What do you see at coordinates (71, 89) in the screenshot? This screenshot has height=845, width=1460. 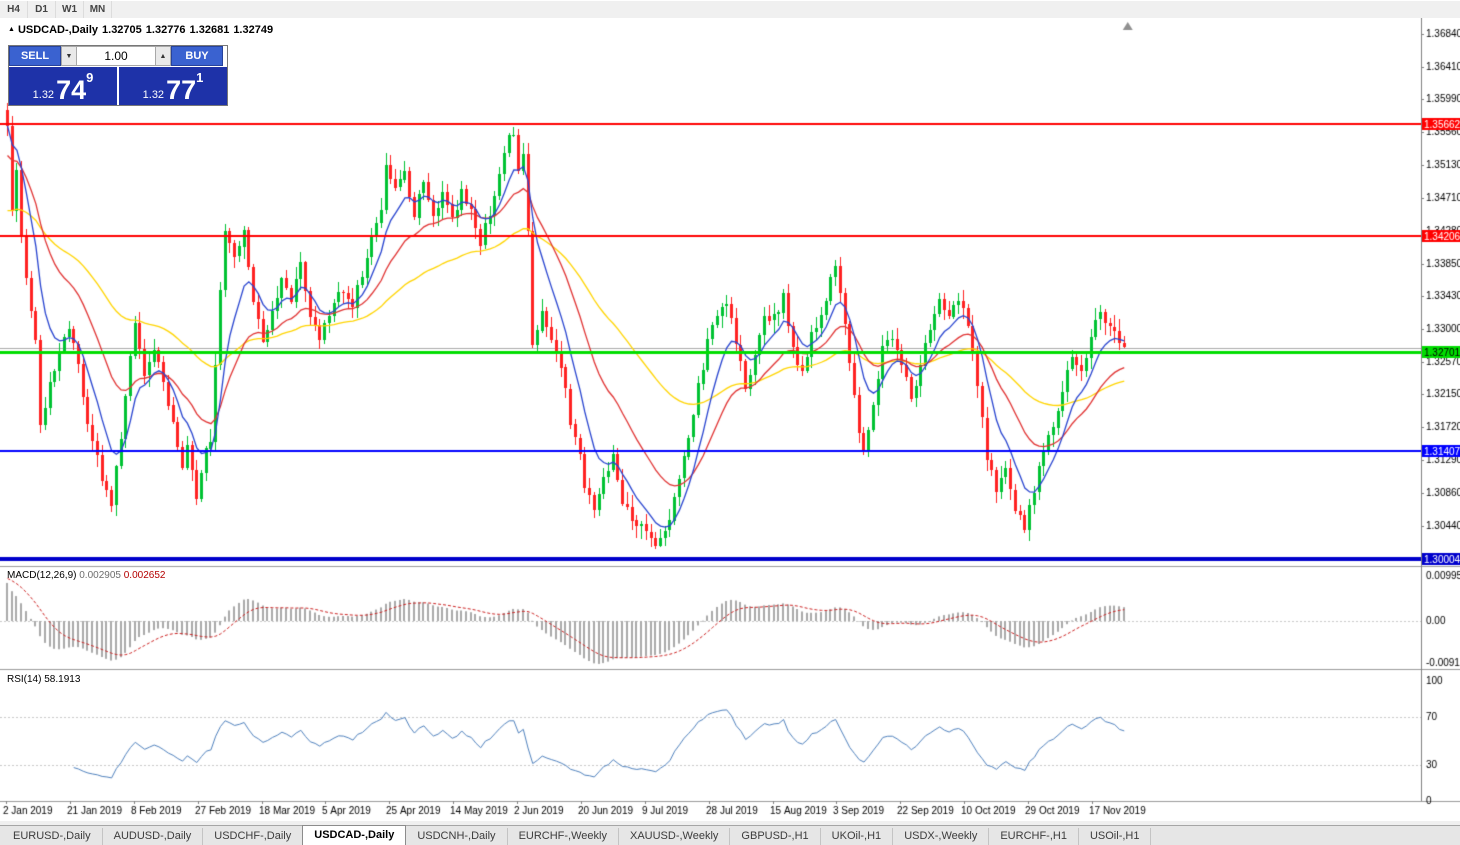 I see `sell-price-big: 74` at bounding box center [71, 89].